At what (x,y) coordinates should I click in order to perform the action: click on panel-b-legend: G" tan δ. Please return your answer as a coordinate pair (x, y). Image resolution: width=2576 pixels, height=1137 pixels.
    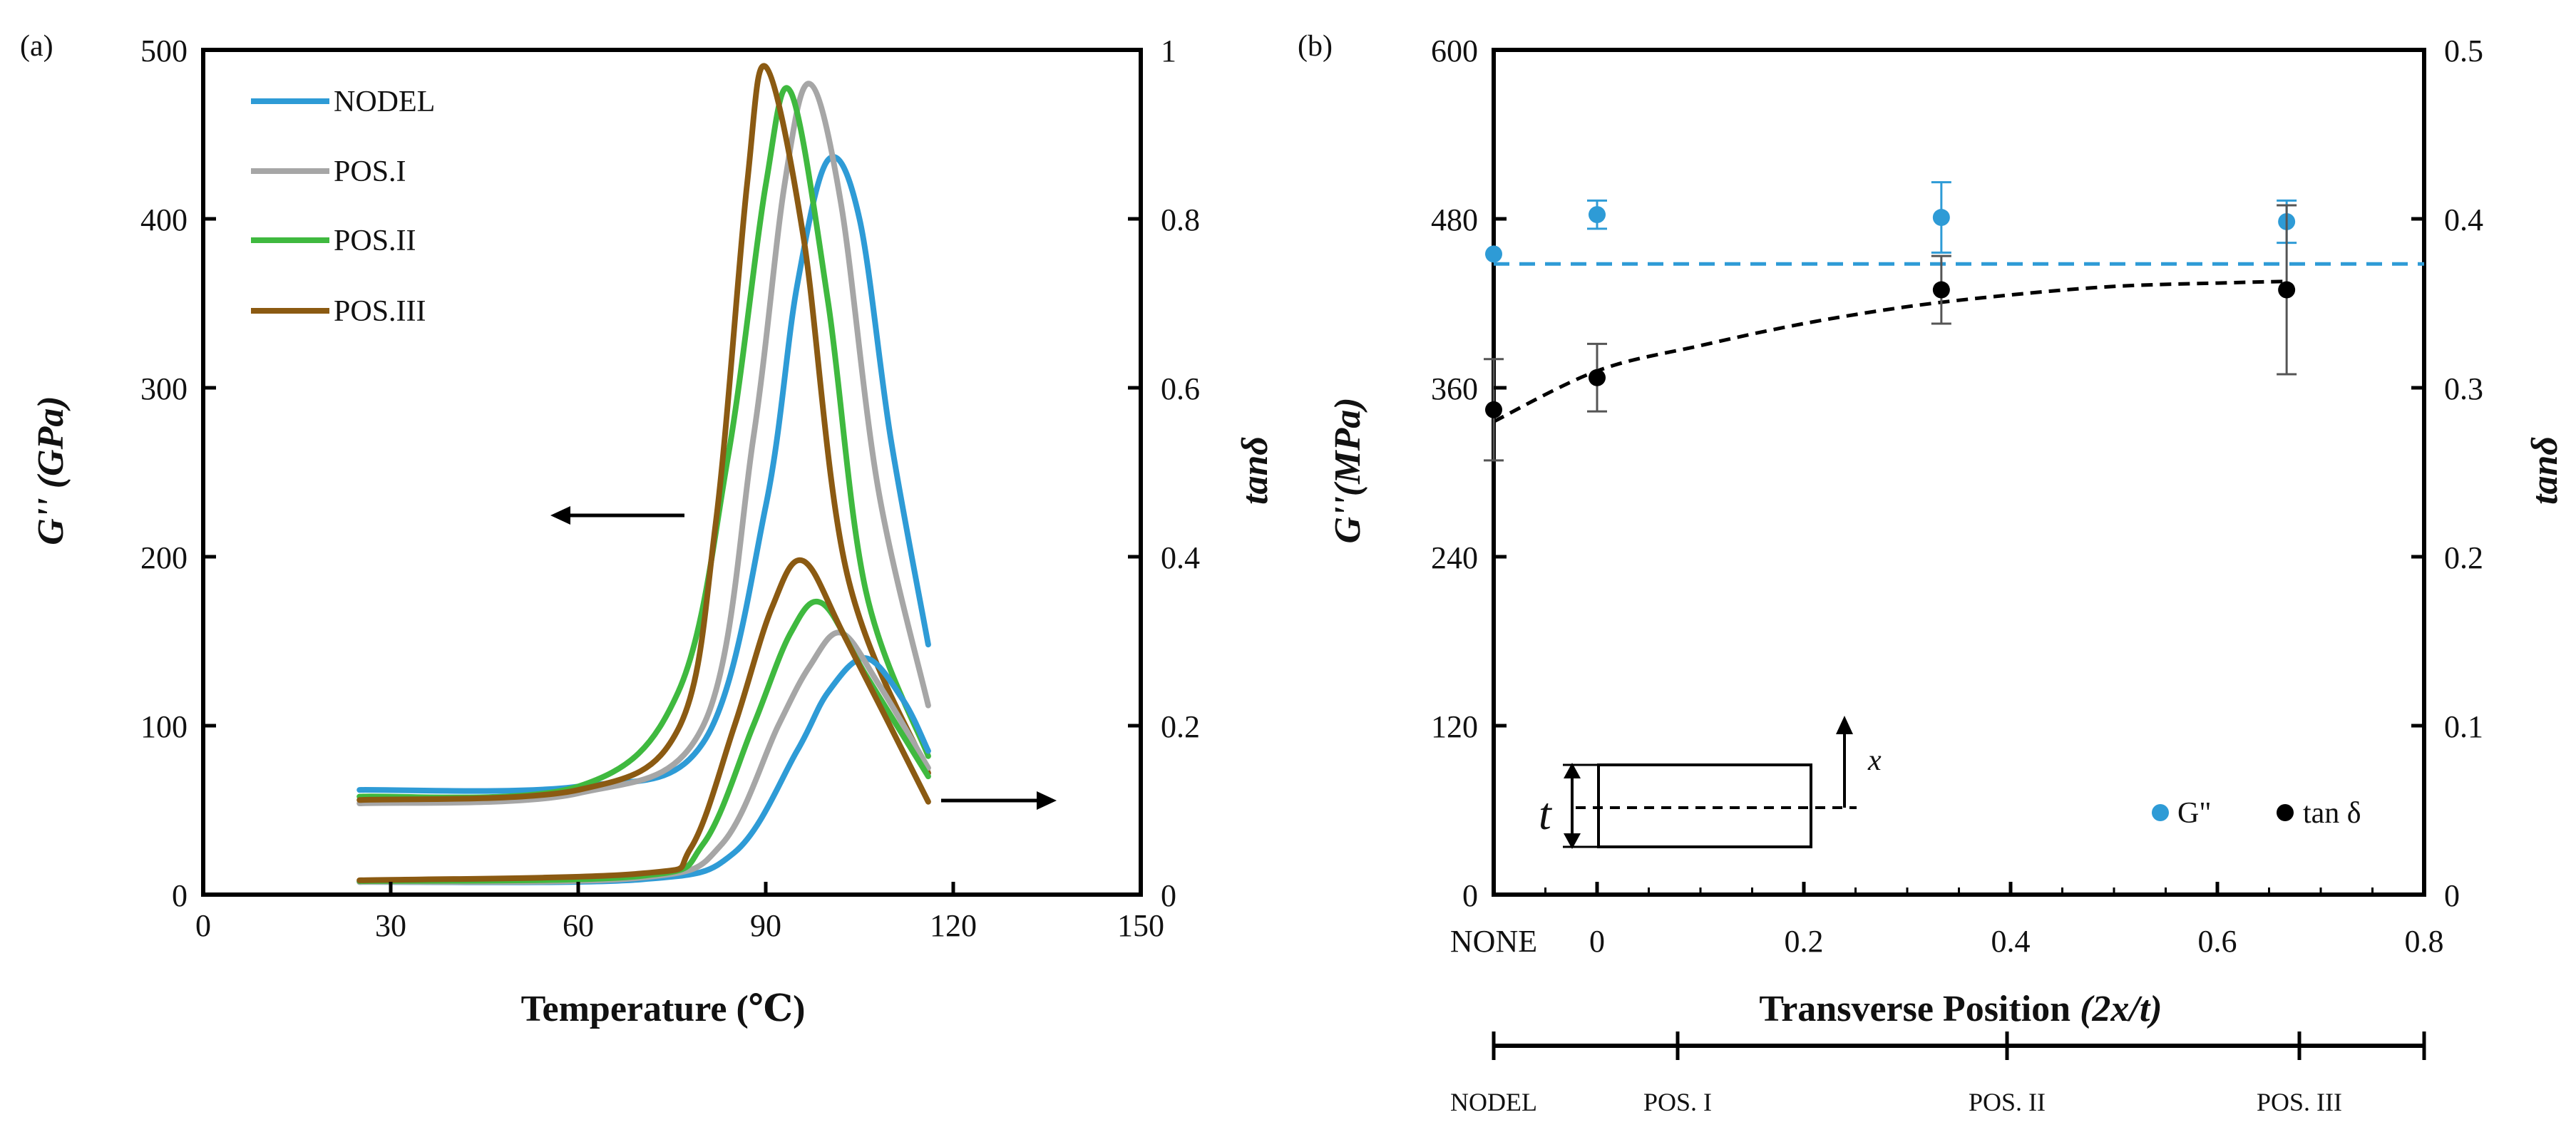
    Looking at the image, I should click on (2256, 813).